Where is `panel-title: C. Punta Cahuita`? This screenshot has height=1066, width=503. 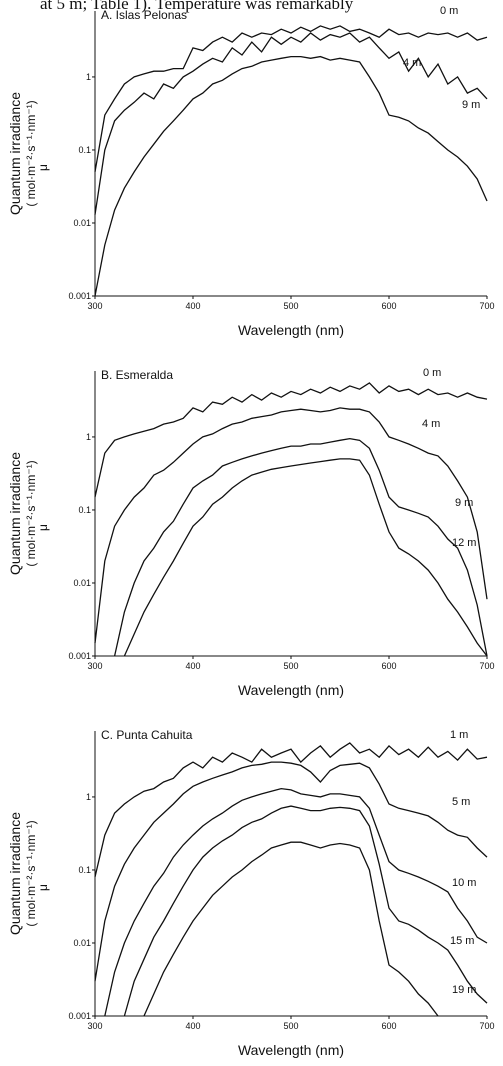
panel-title: C. Punta Cahuita is located at coordinates (147, 735).